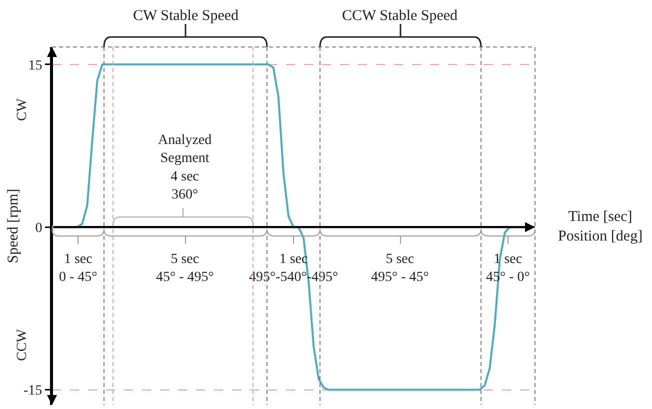  I want to click on x-axis-title: Time [sec] Position [deg], so click(600, 226).